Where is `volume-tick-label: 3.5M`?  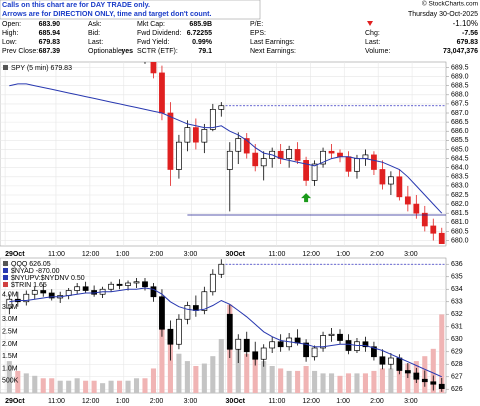 volume-tick-label: 3.5M is located at coordinates (10, 307).